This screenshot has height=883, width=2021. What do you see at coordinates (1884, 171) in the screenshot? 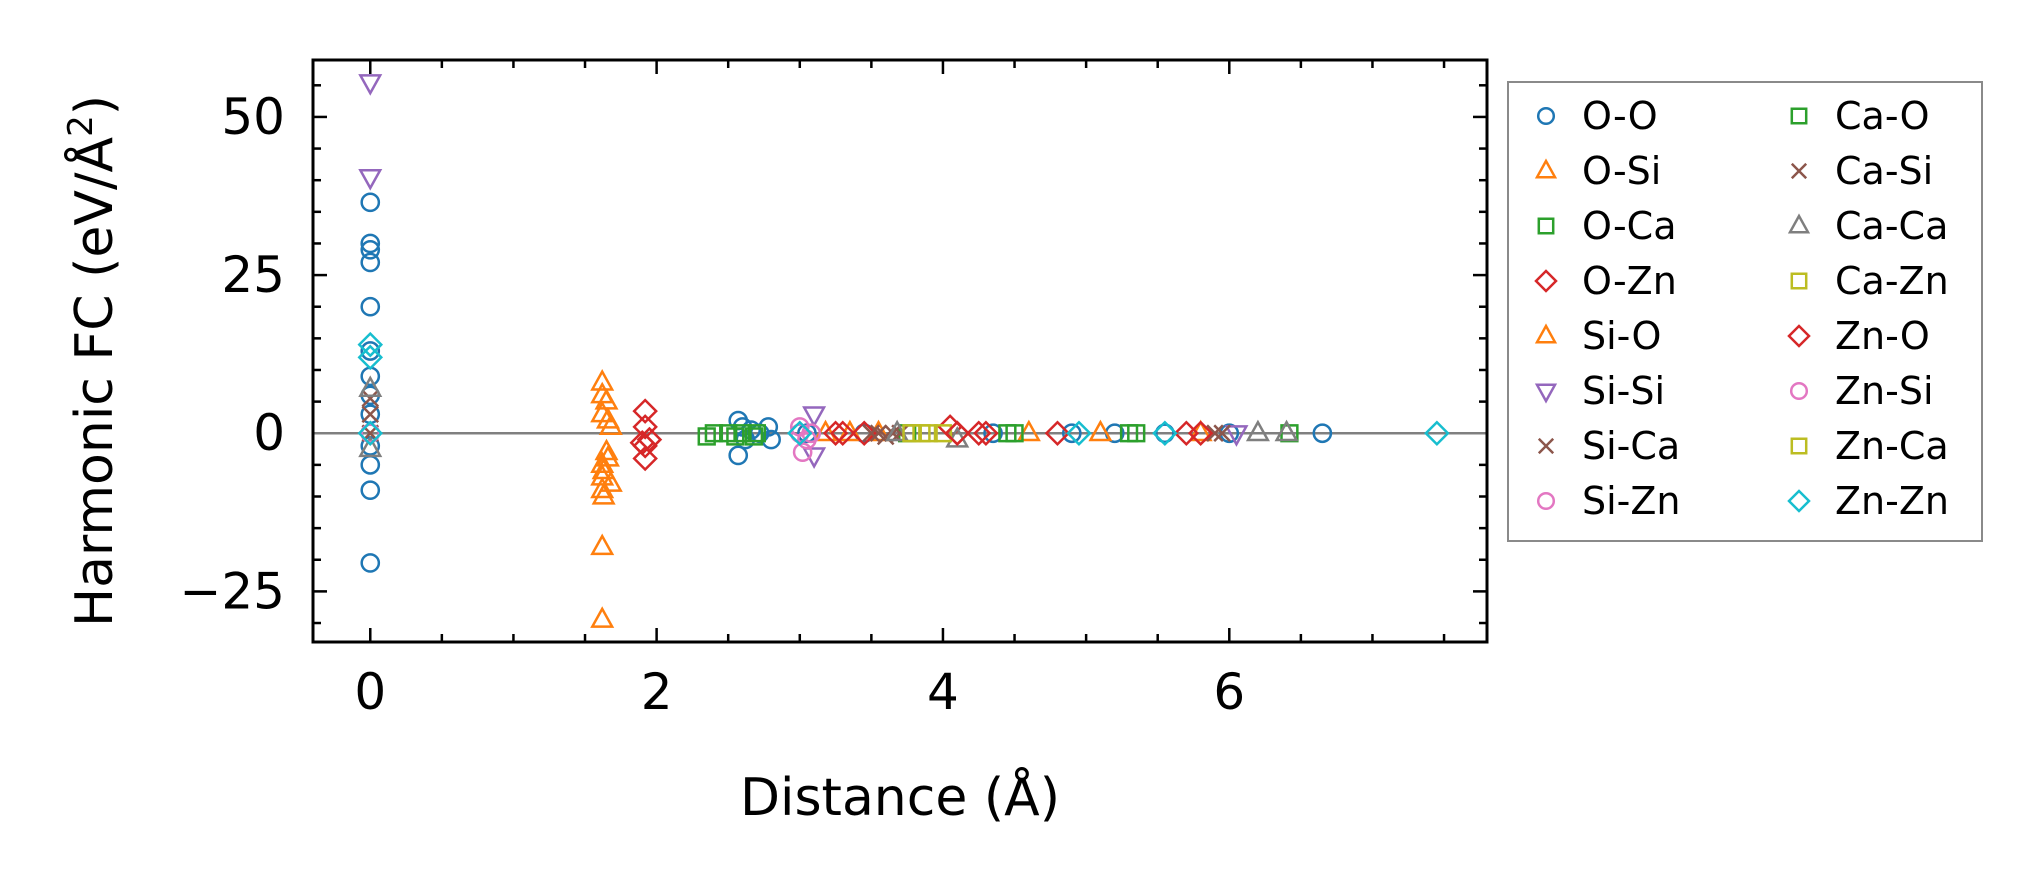
I see `legend-label: Ca-Si` at bounding box center [1884, 171].